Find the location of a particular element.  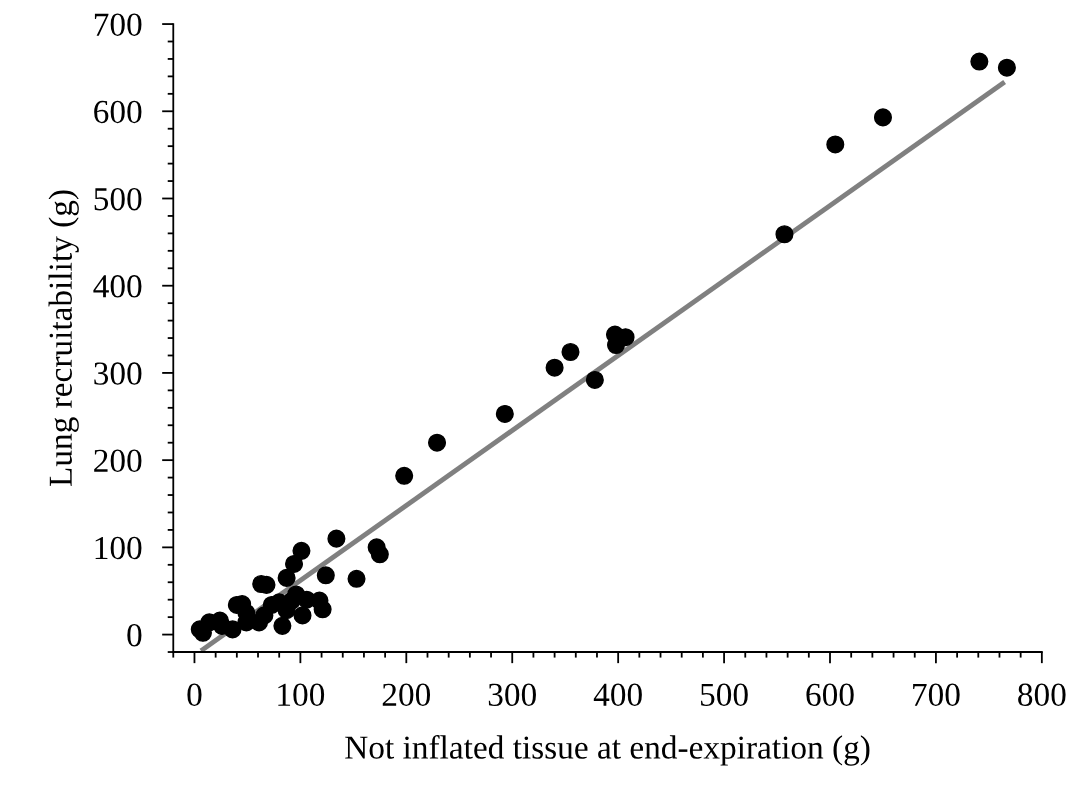

y-tick-label: 300 is located at coordinates (118, 373).